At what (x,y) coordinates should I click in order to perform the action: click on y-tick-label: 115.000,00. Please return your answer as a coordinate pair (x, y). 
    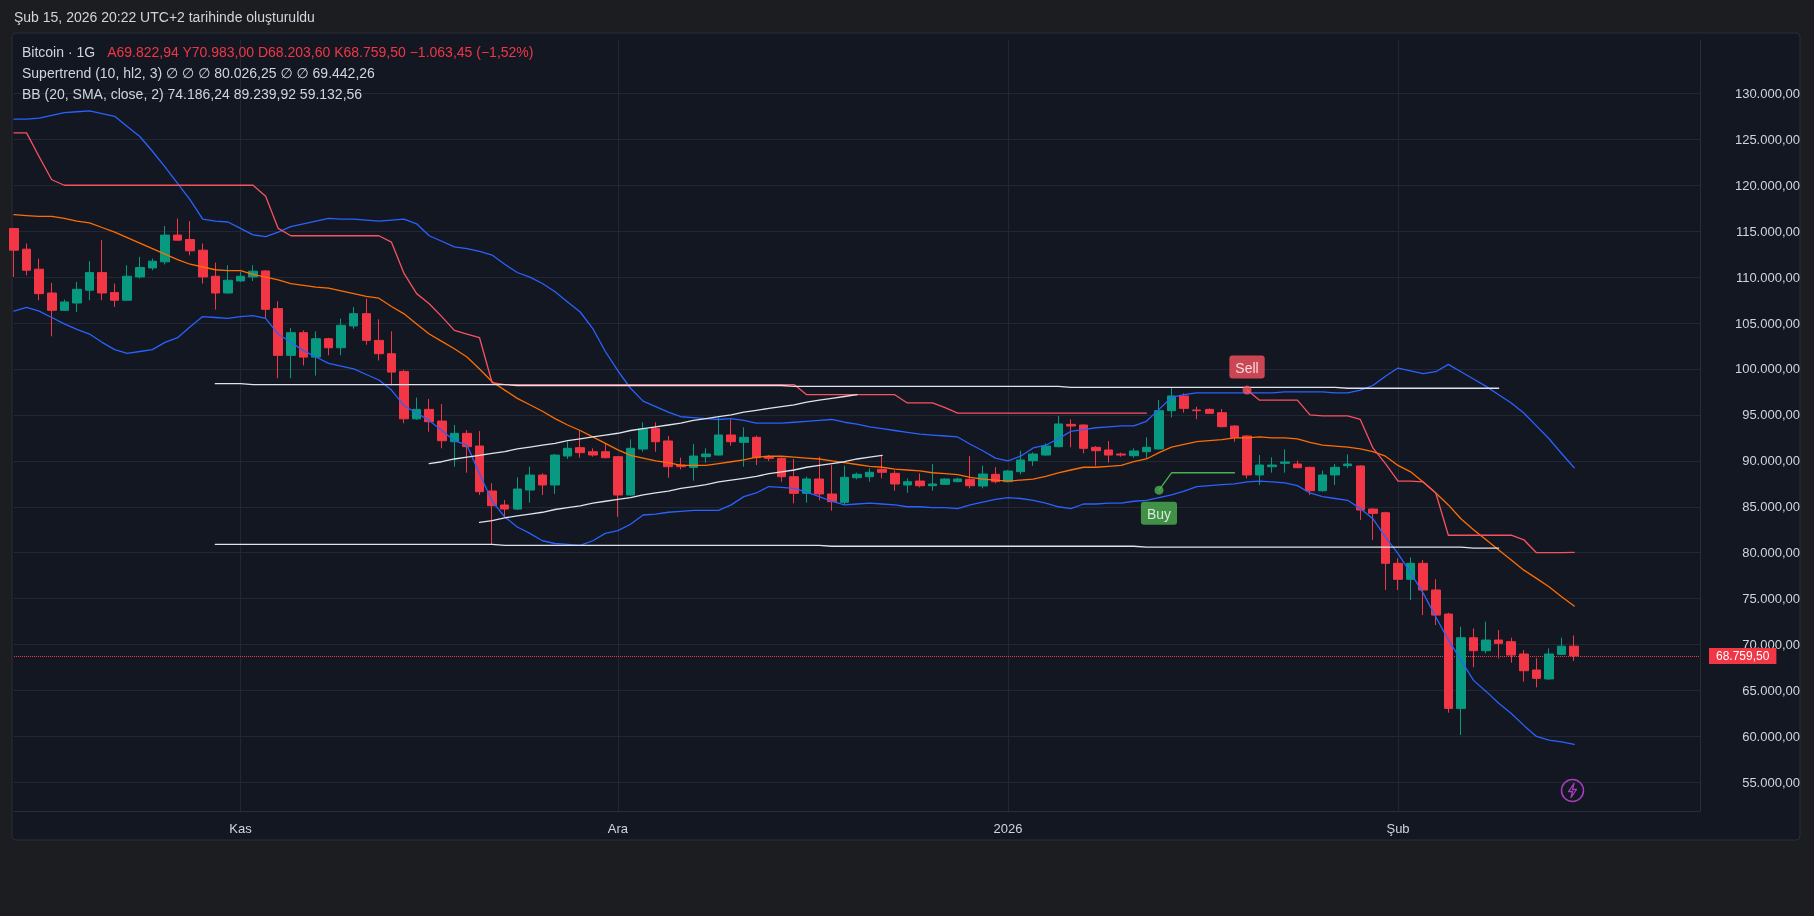
    Looking at the image, I should click on (1767, 231).